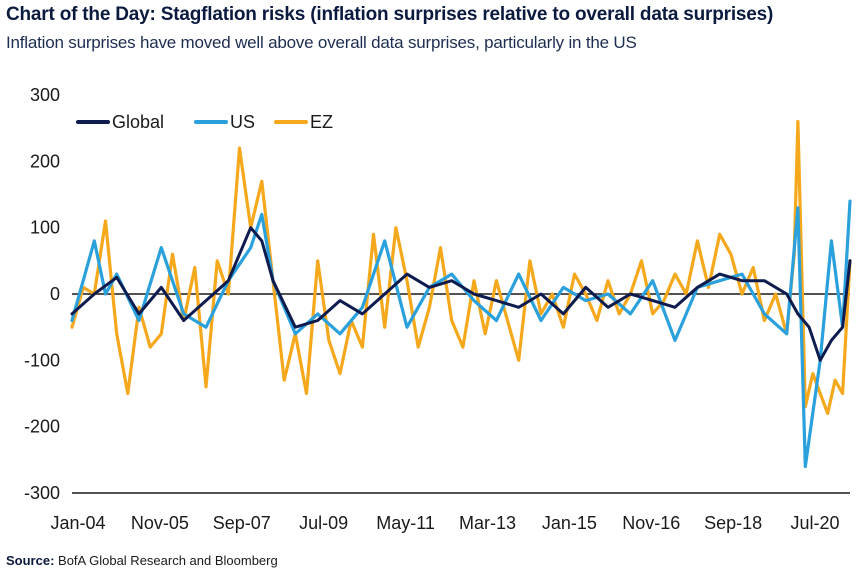 The image size is (861, 577). Describe the element at coordinates (321, 122) in the screenshot. I see `legend-label-ez: EZ` at that location.